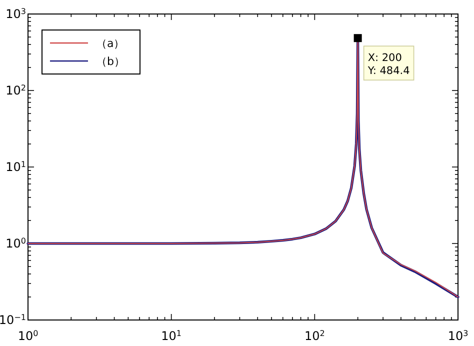  What do you see at coordinates (458, 335) in the screenshot?
I see `x-tick-label: 10$^{3}$` at bounding box center [458, 335].